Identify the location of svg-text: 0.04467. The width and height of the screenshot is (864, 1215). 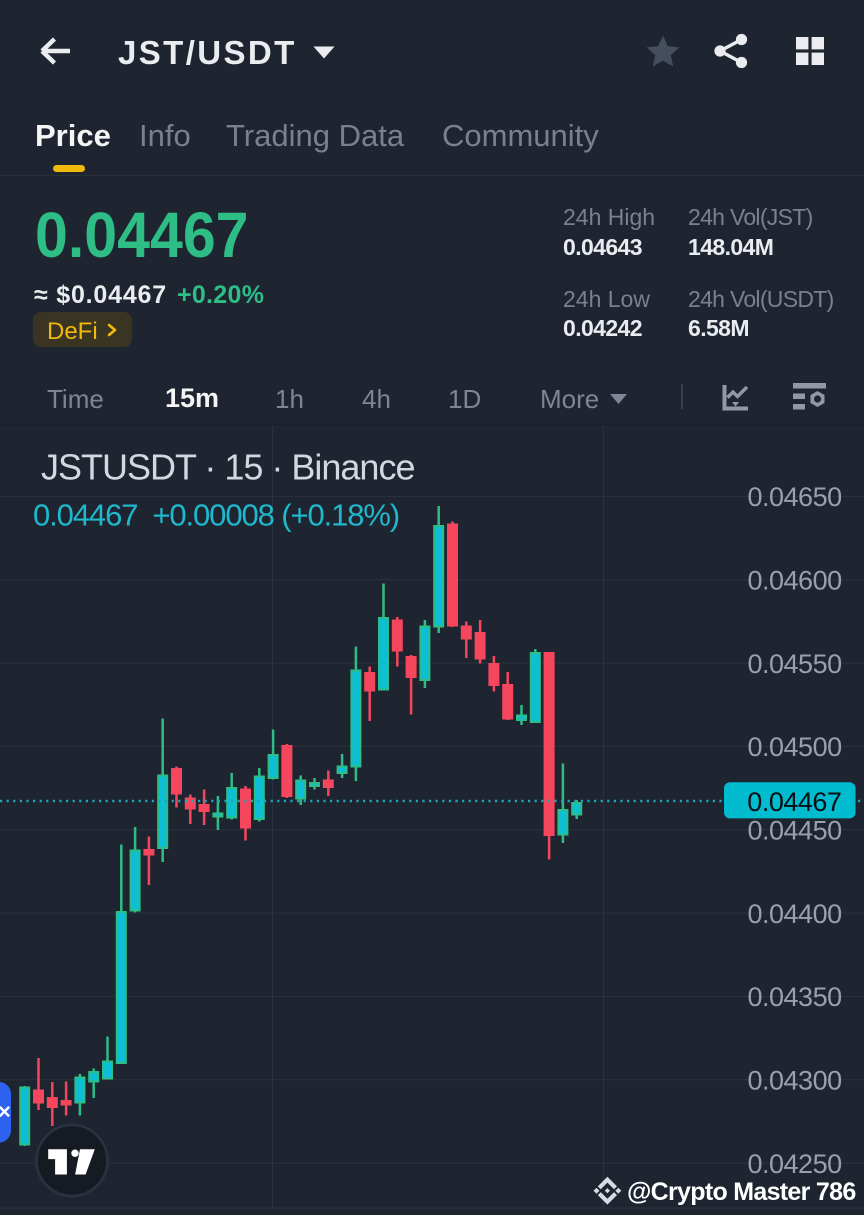
(794, 802).